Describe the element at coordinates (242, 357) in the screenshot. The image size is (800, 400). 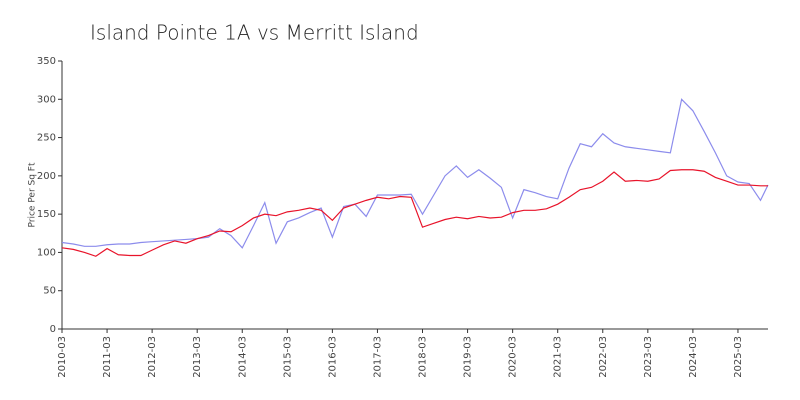
I see `x-tick-label: 2014-03` at that location.